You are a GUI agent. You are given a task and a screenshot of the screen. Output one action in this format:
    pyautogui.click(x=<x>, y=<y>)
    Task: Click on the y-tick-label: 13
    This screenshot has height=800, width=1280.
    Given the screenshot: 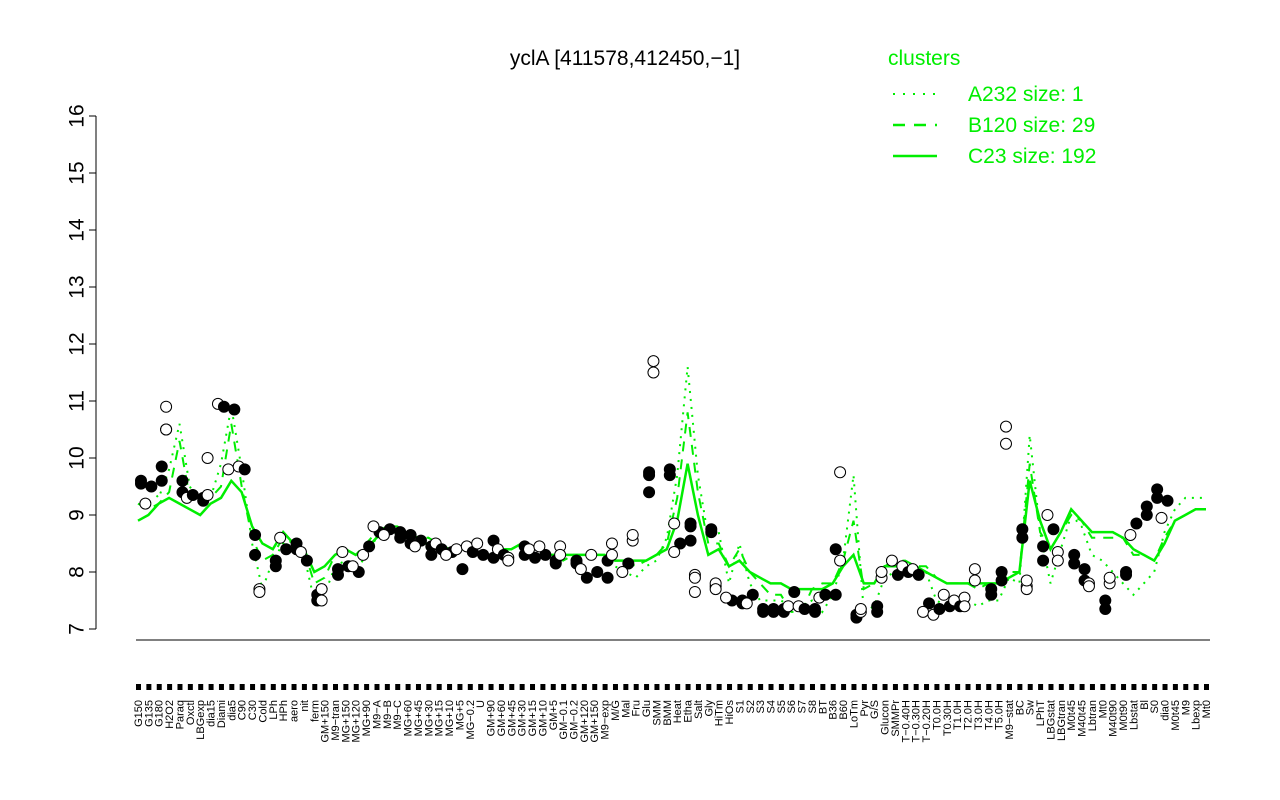 What is the action you would take?
    pyautogui.click(x=77, y=286)
    